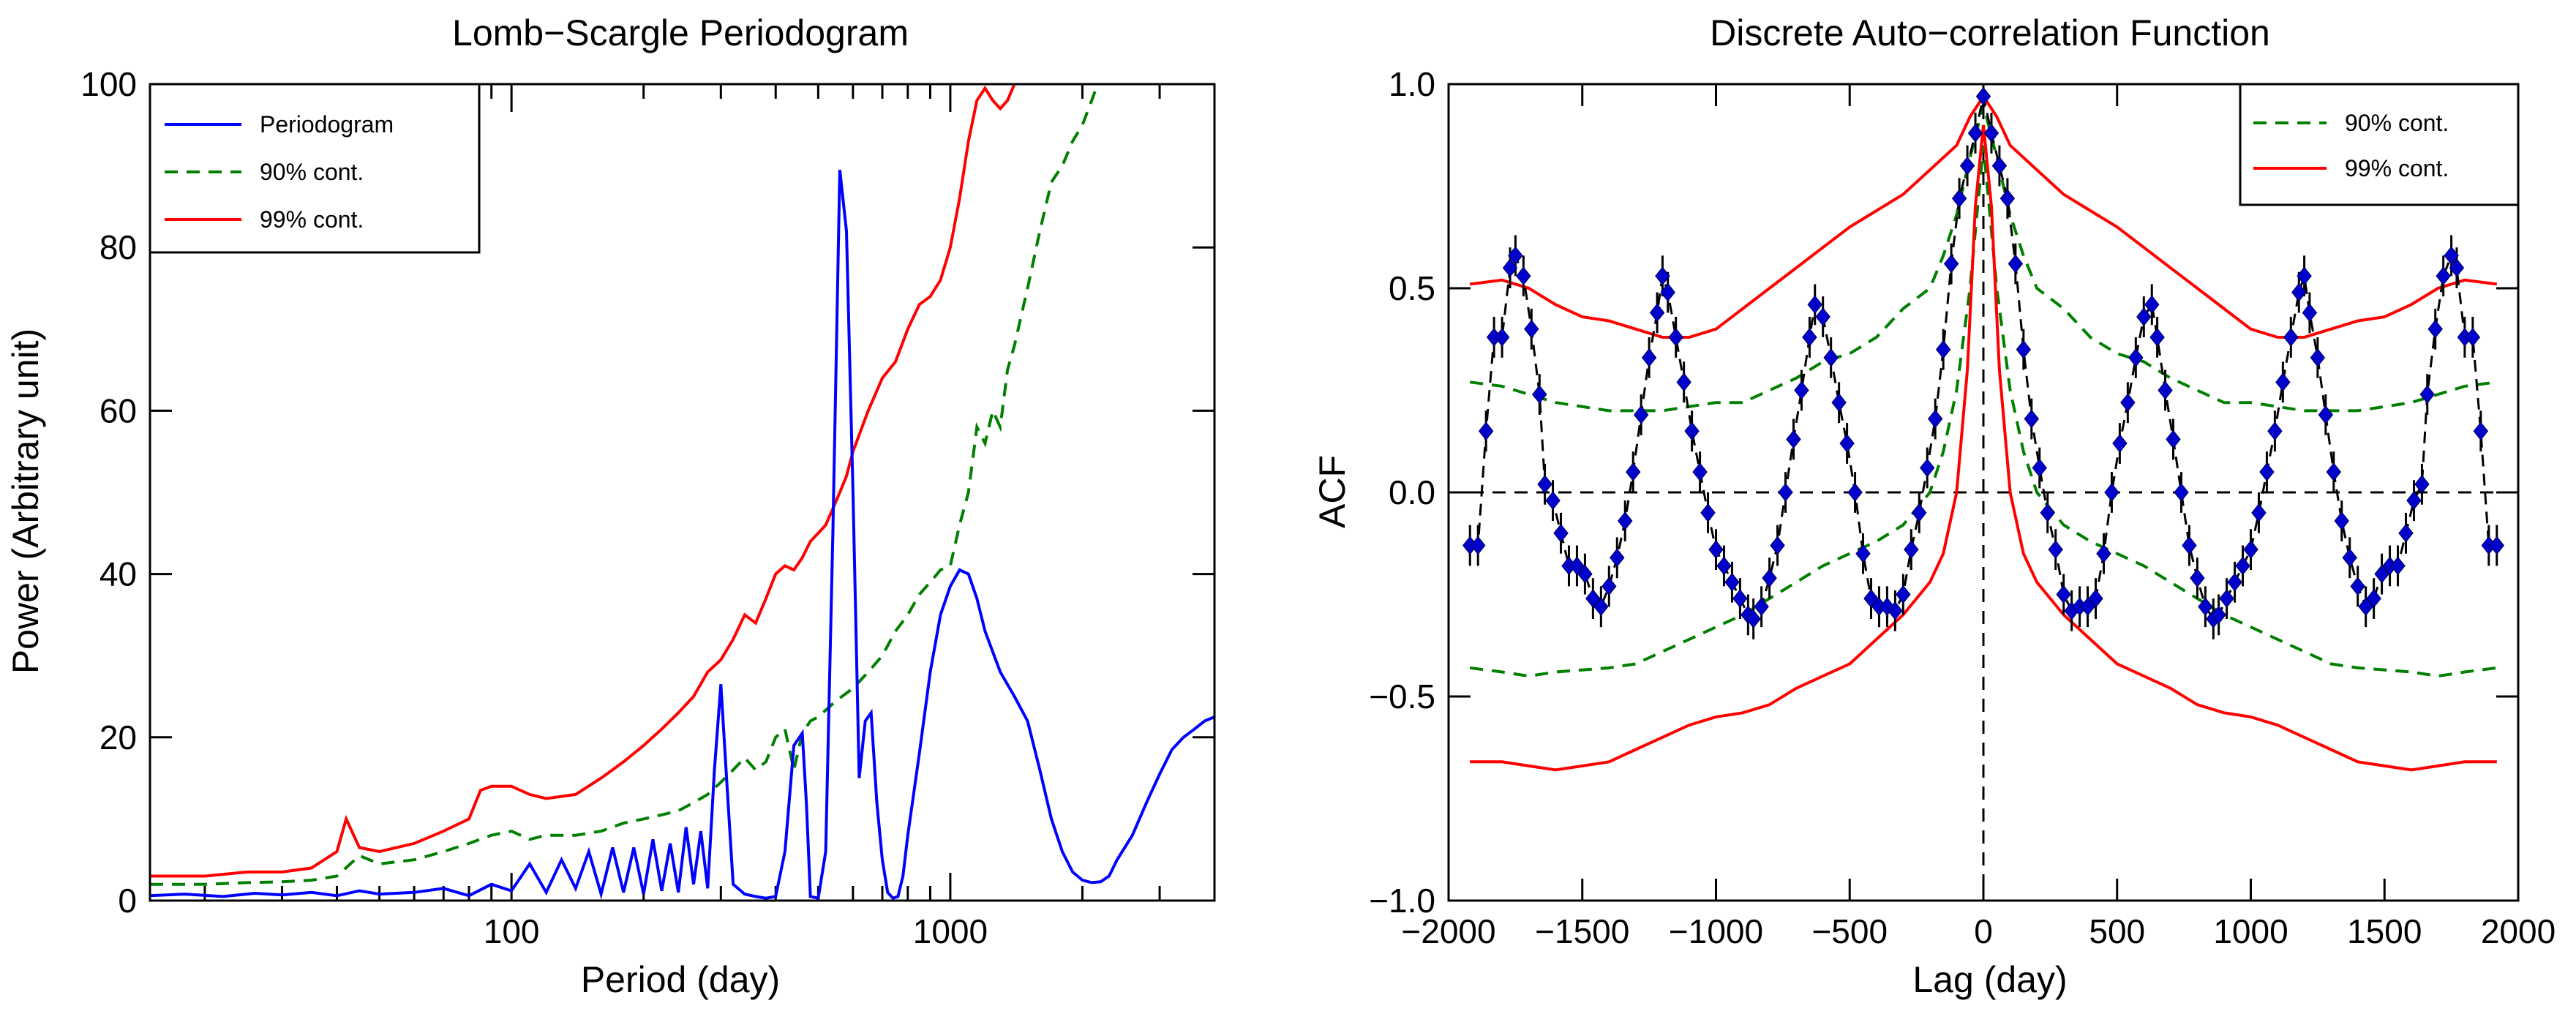 Image resolution: width=2576 pixels, height=1014 pixels. What do you see at coordinates (25, 501) in the screenshot?
I see `periodogram-y-label: Power (Arbitrary unit)` at bounding box center [25, 501].